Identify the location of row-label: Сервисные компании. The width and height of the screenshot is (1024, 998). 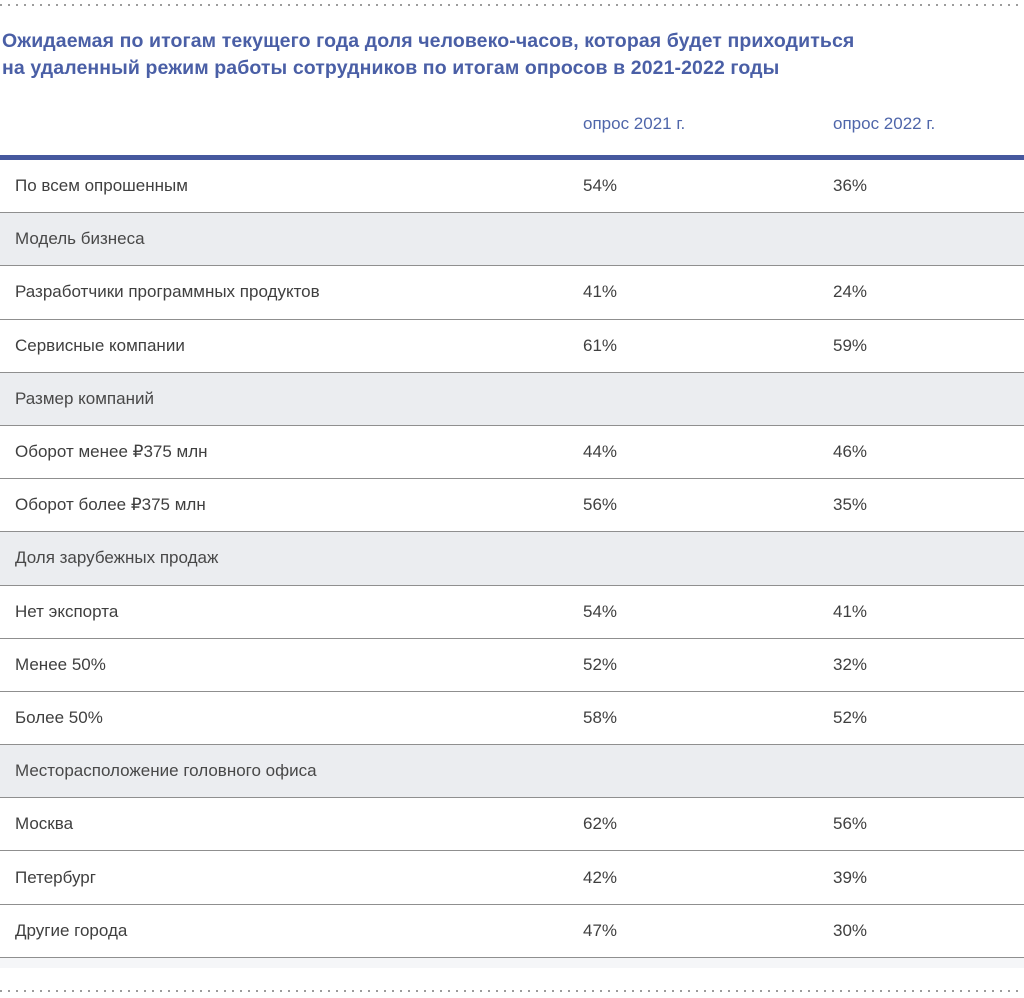
(100, 345).